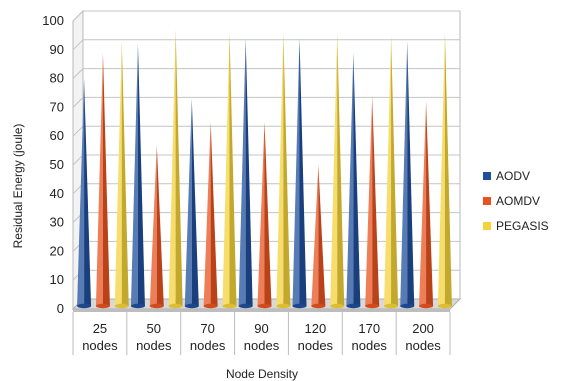 Image resolution: width=579 pixels, height=381 pixels. I want to click on y-tick-label: 30, so click(57, 222).